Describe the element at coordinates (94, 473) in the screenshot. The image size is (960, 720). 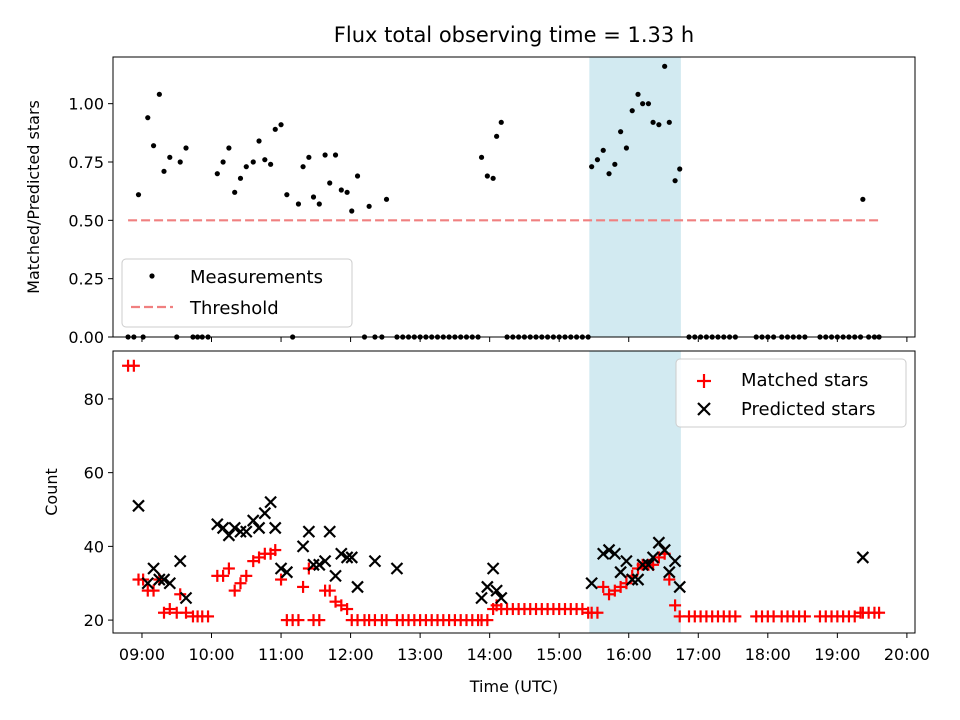
I see `bottom-y-tick-label: 60` at that location.